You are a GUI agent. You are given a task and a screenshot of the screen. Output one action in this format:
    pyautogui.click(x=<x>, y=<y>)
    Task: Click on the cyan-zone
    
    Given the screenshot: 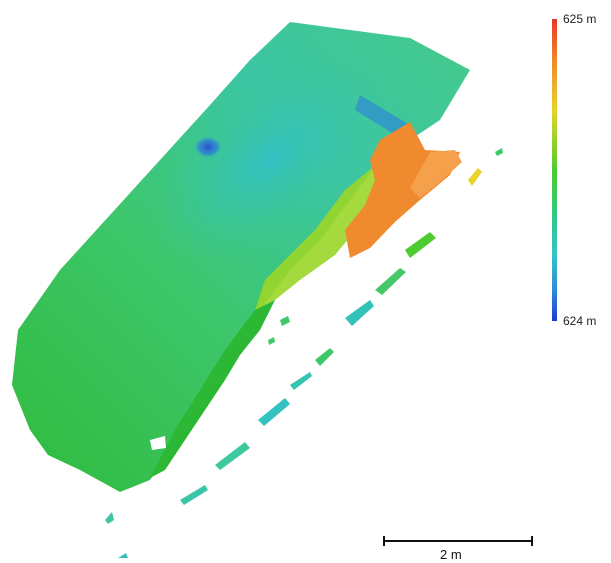 What is the action you would take?
    pyautogui.click(x=270, y=160)
    